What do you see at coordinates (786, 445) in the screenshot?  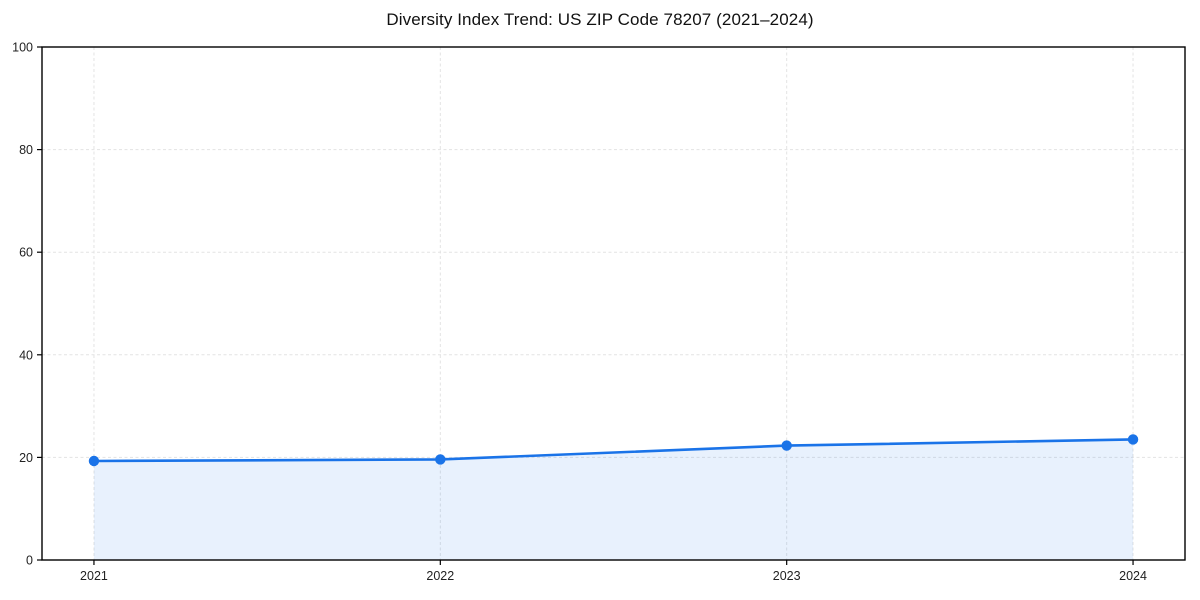 I see `data-point-2023` at bounding box center [786, 445].